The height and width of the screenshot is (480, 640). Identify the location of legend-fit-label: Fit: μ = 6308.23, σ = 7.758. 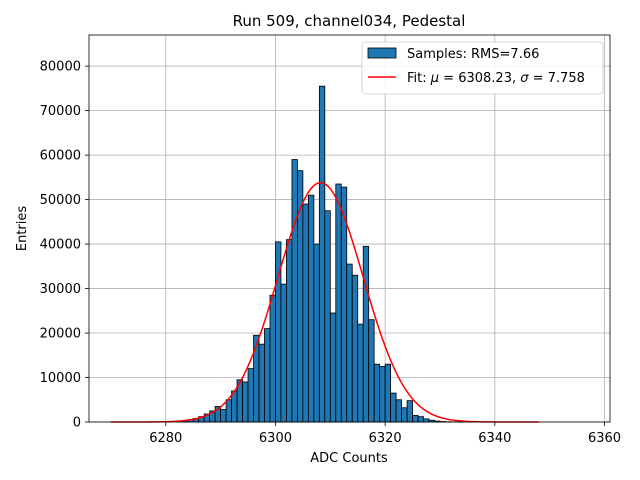
(496, 78).